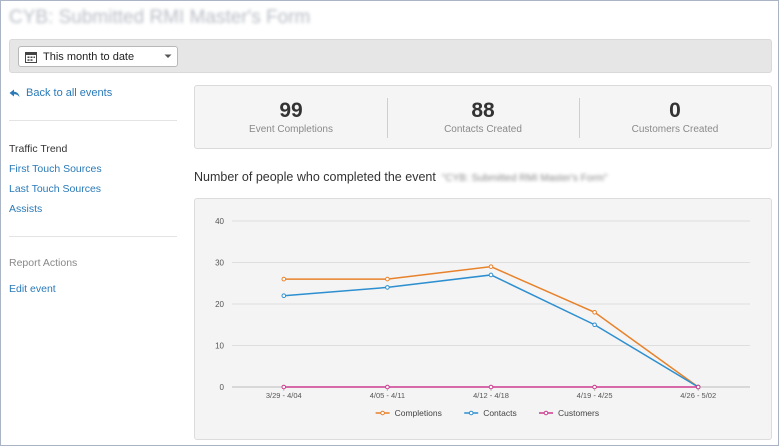 This screenshot has width=779, height=446. I want to click on back-to-events-link: Back to all events, so click(60, 93).